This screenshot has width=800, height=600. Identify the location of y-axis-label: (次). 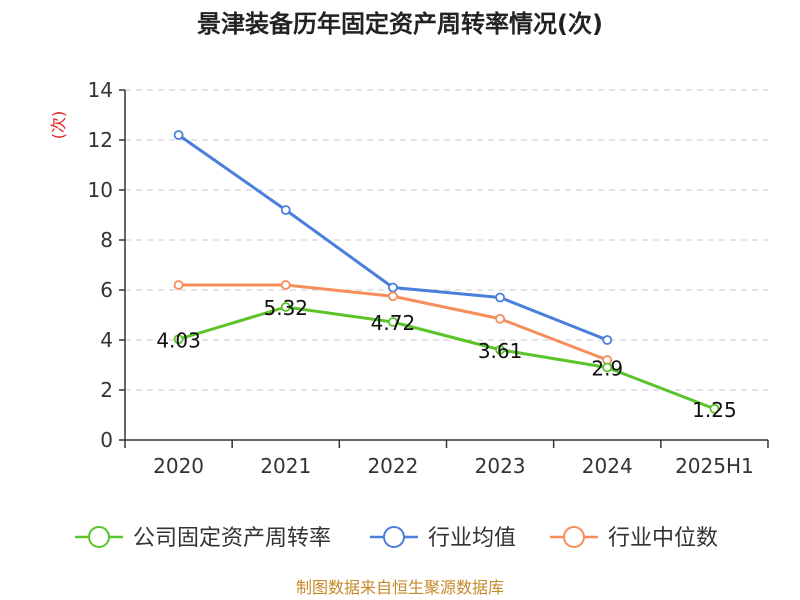
(58, 125).